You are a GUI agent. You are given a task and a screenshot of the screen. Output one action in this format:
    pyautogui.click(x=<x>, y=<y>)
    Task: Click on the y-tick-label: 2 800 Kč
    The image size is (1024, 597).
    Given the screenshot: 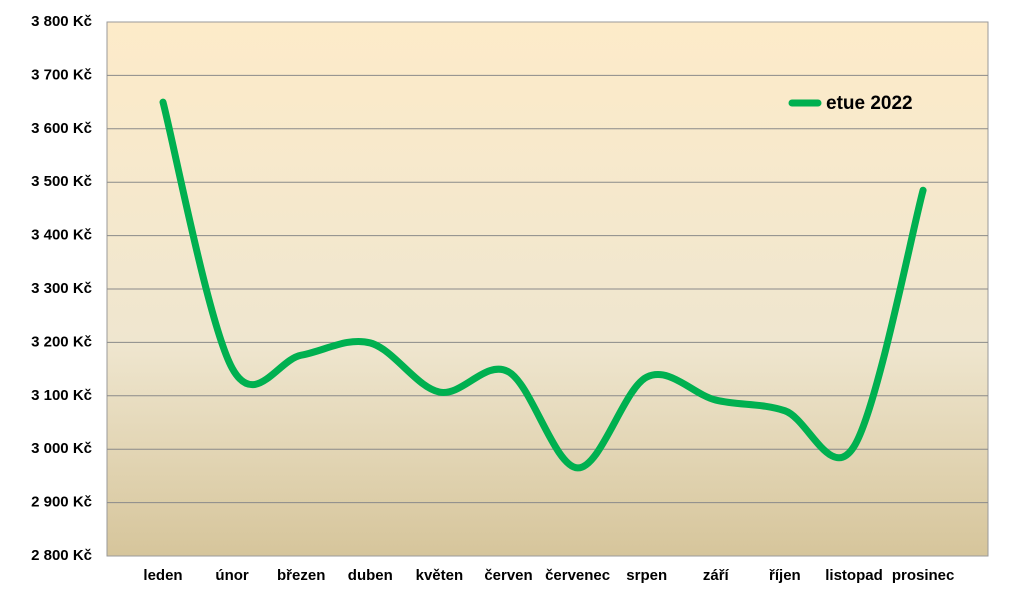 What is the action you would take?
    pyautogui.click(x=61, y=555)
    